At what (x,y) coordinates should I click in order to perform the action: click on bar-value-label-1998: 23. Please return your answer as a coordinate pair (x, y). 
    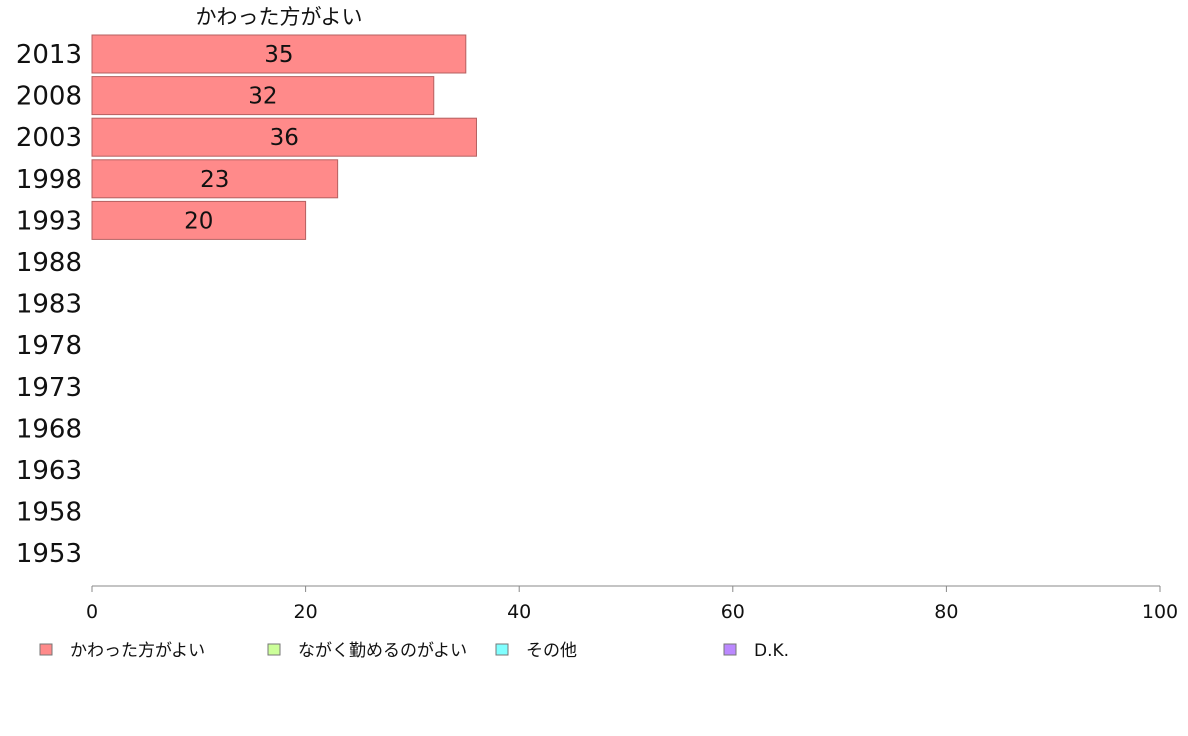
    Looking at the image, I should click on (214, 180).